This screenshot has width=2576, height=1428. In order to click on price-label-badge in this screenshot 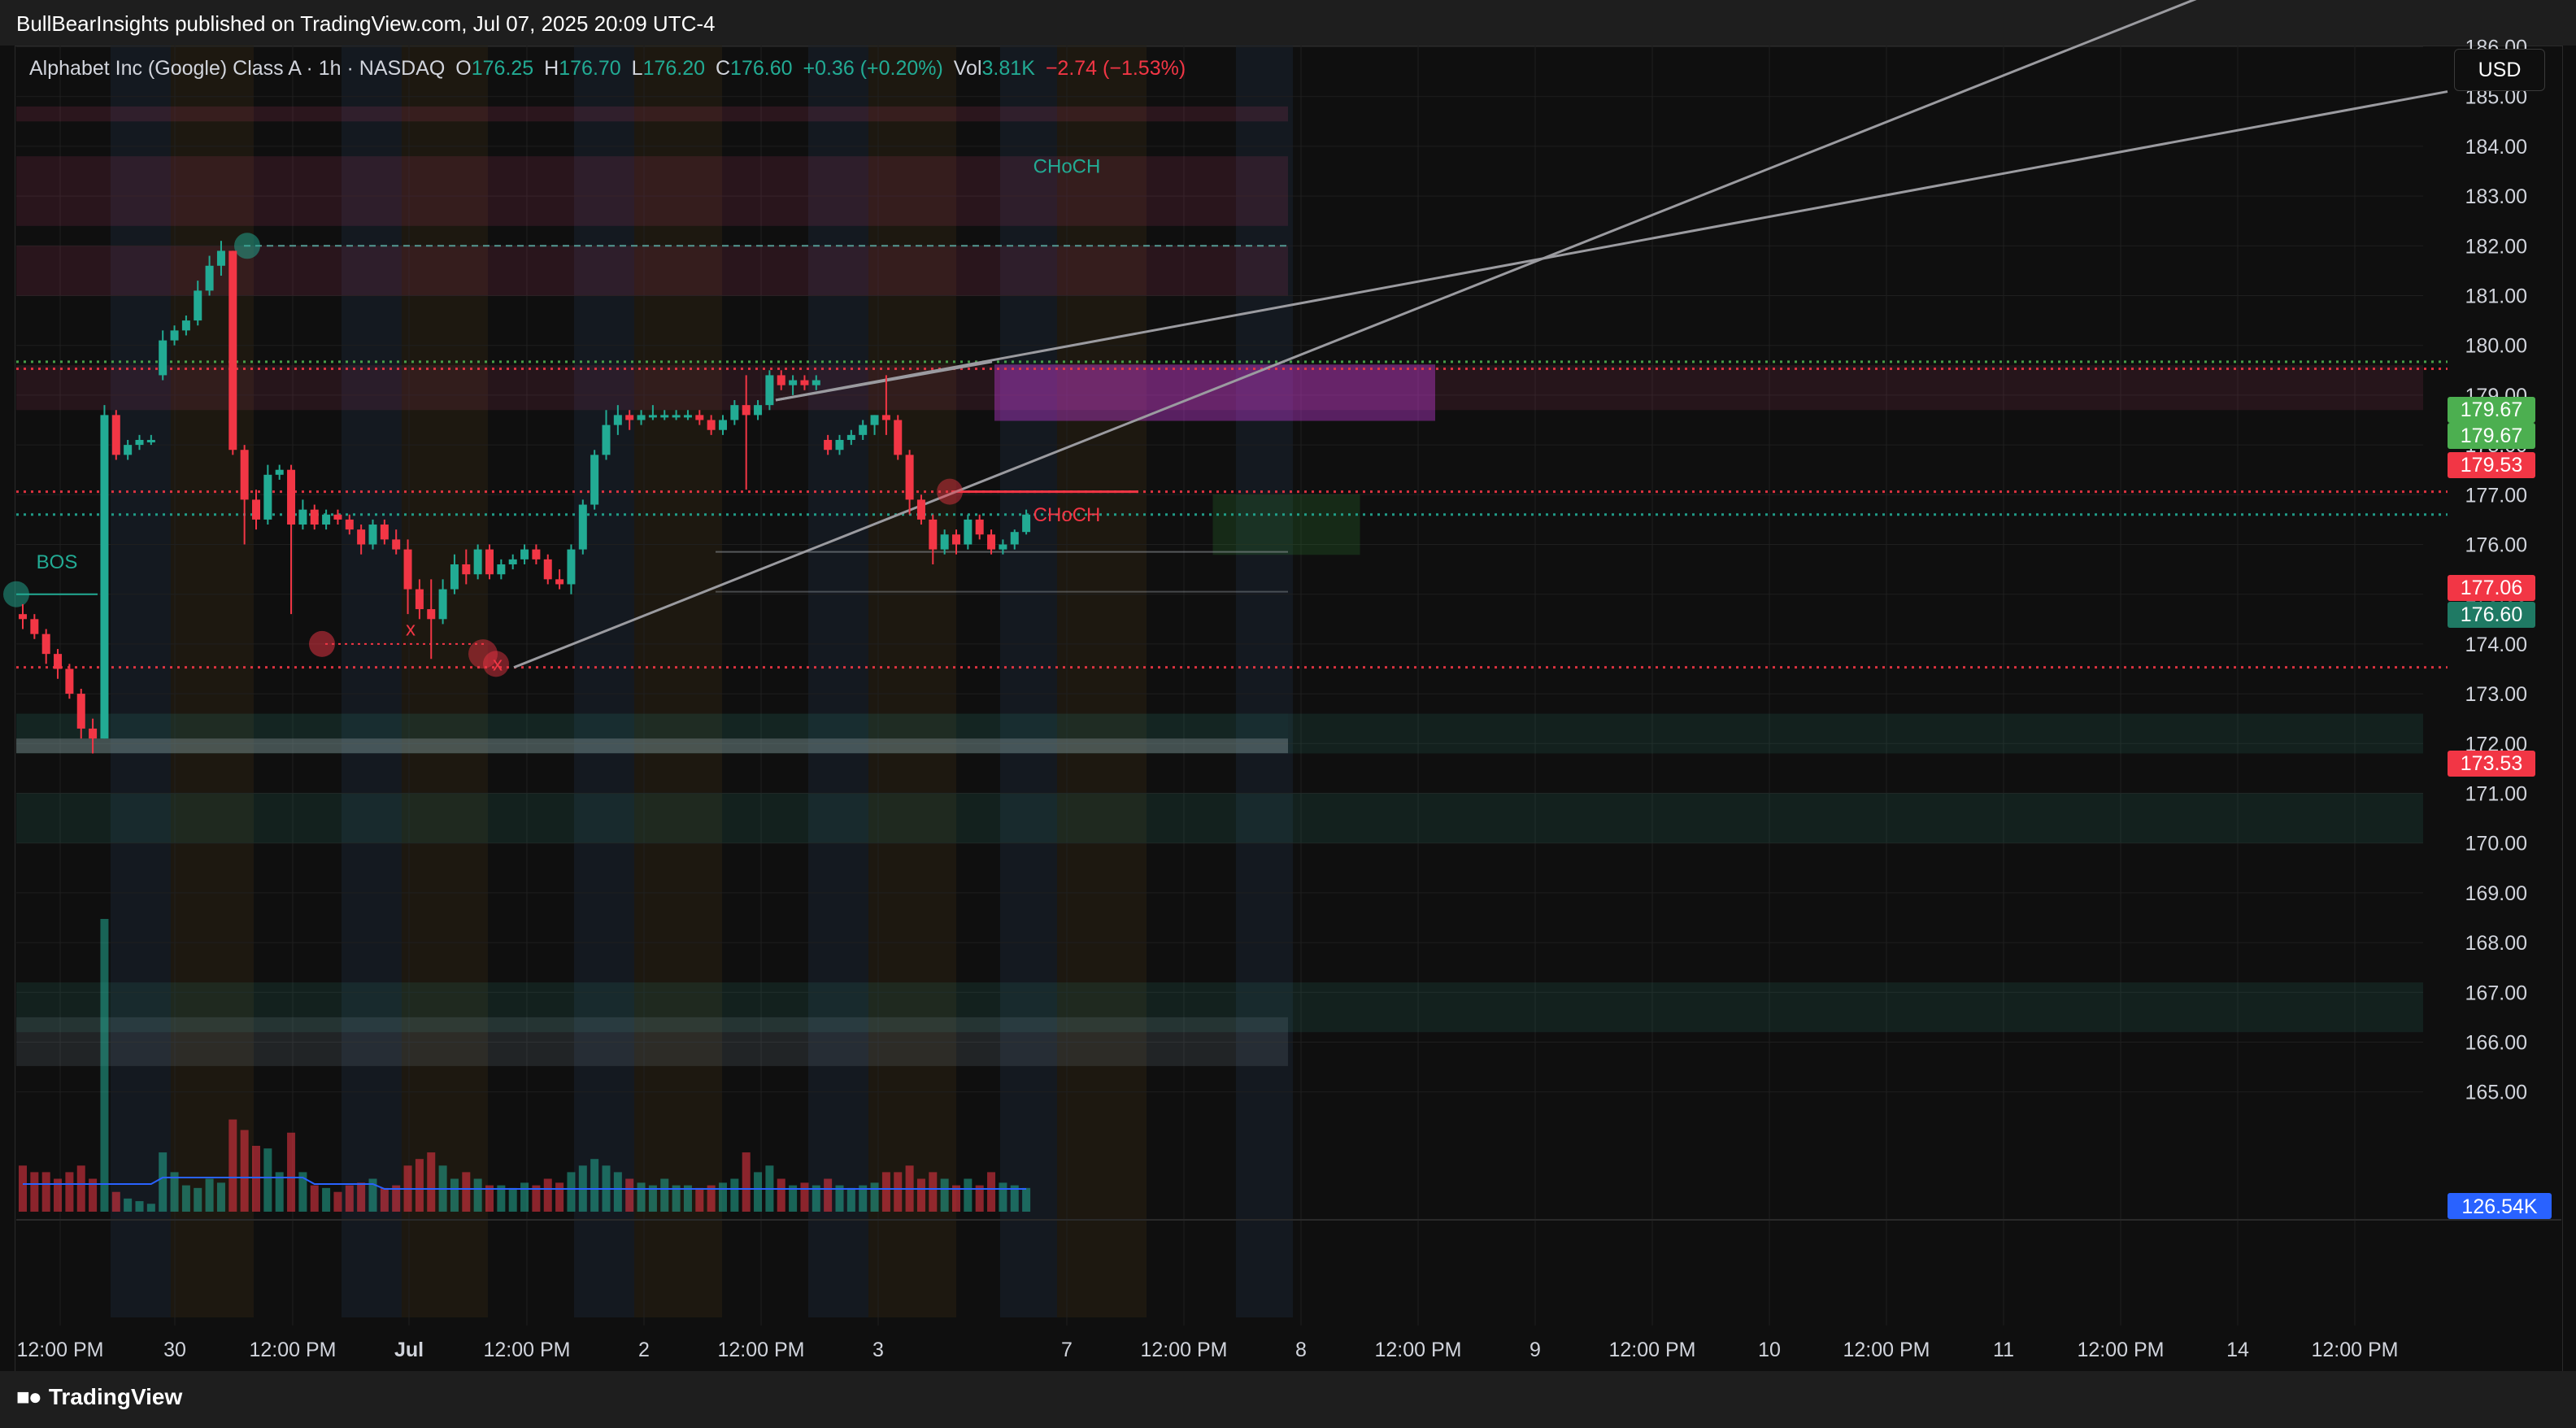, I will do `click(2491, 764)`.